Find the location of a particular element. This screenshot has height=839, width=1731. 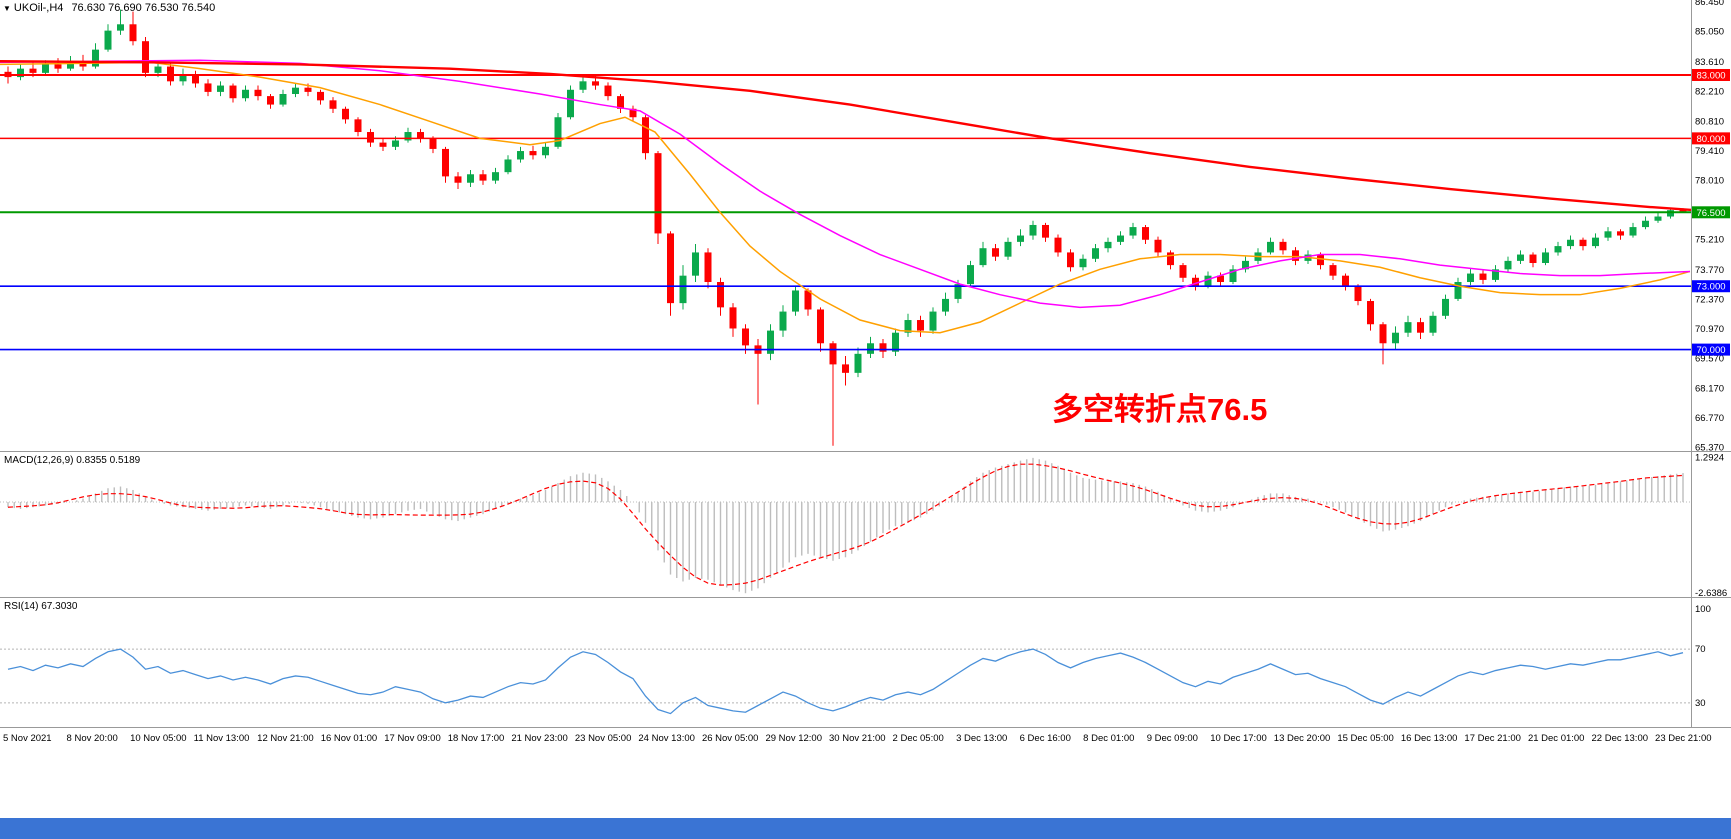

ohlc-readout: 76.630 76.690 76.530 76.540 is located at coordinates (143, 8).